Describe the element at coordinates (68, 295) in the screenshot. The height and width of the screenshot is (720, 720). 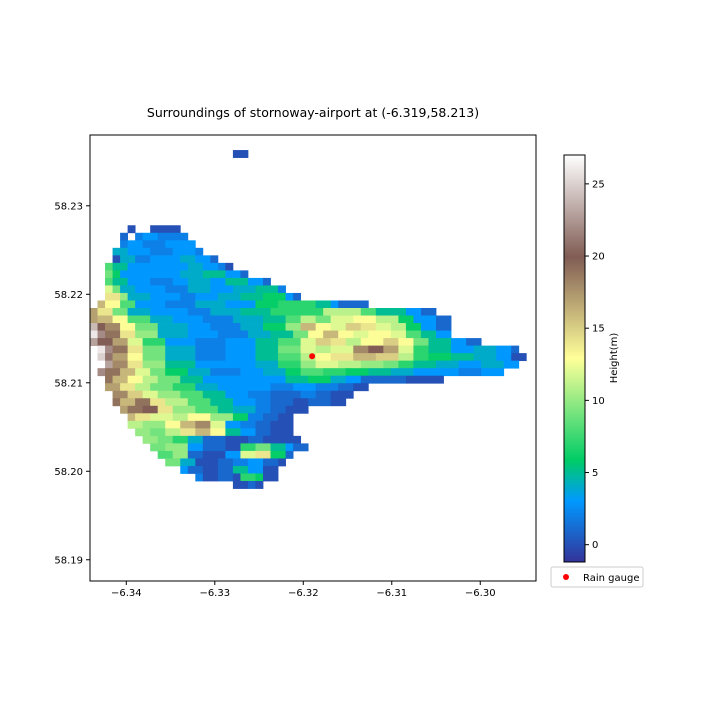
I see `y-tick-label: 58.22` at that location.